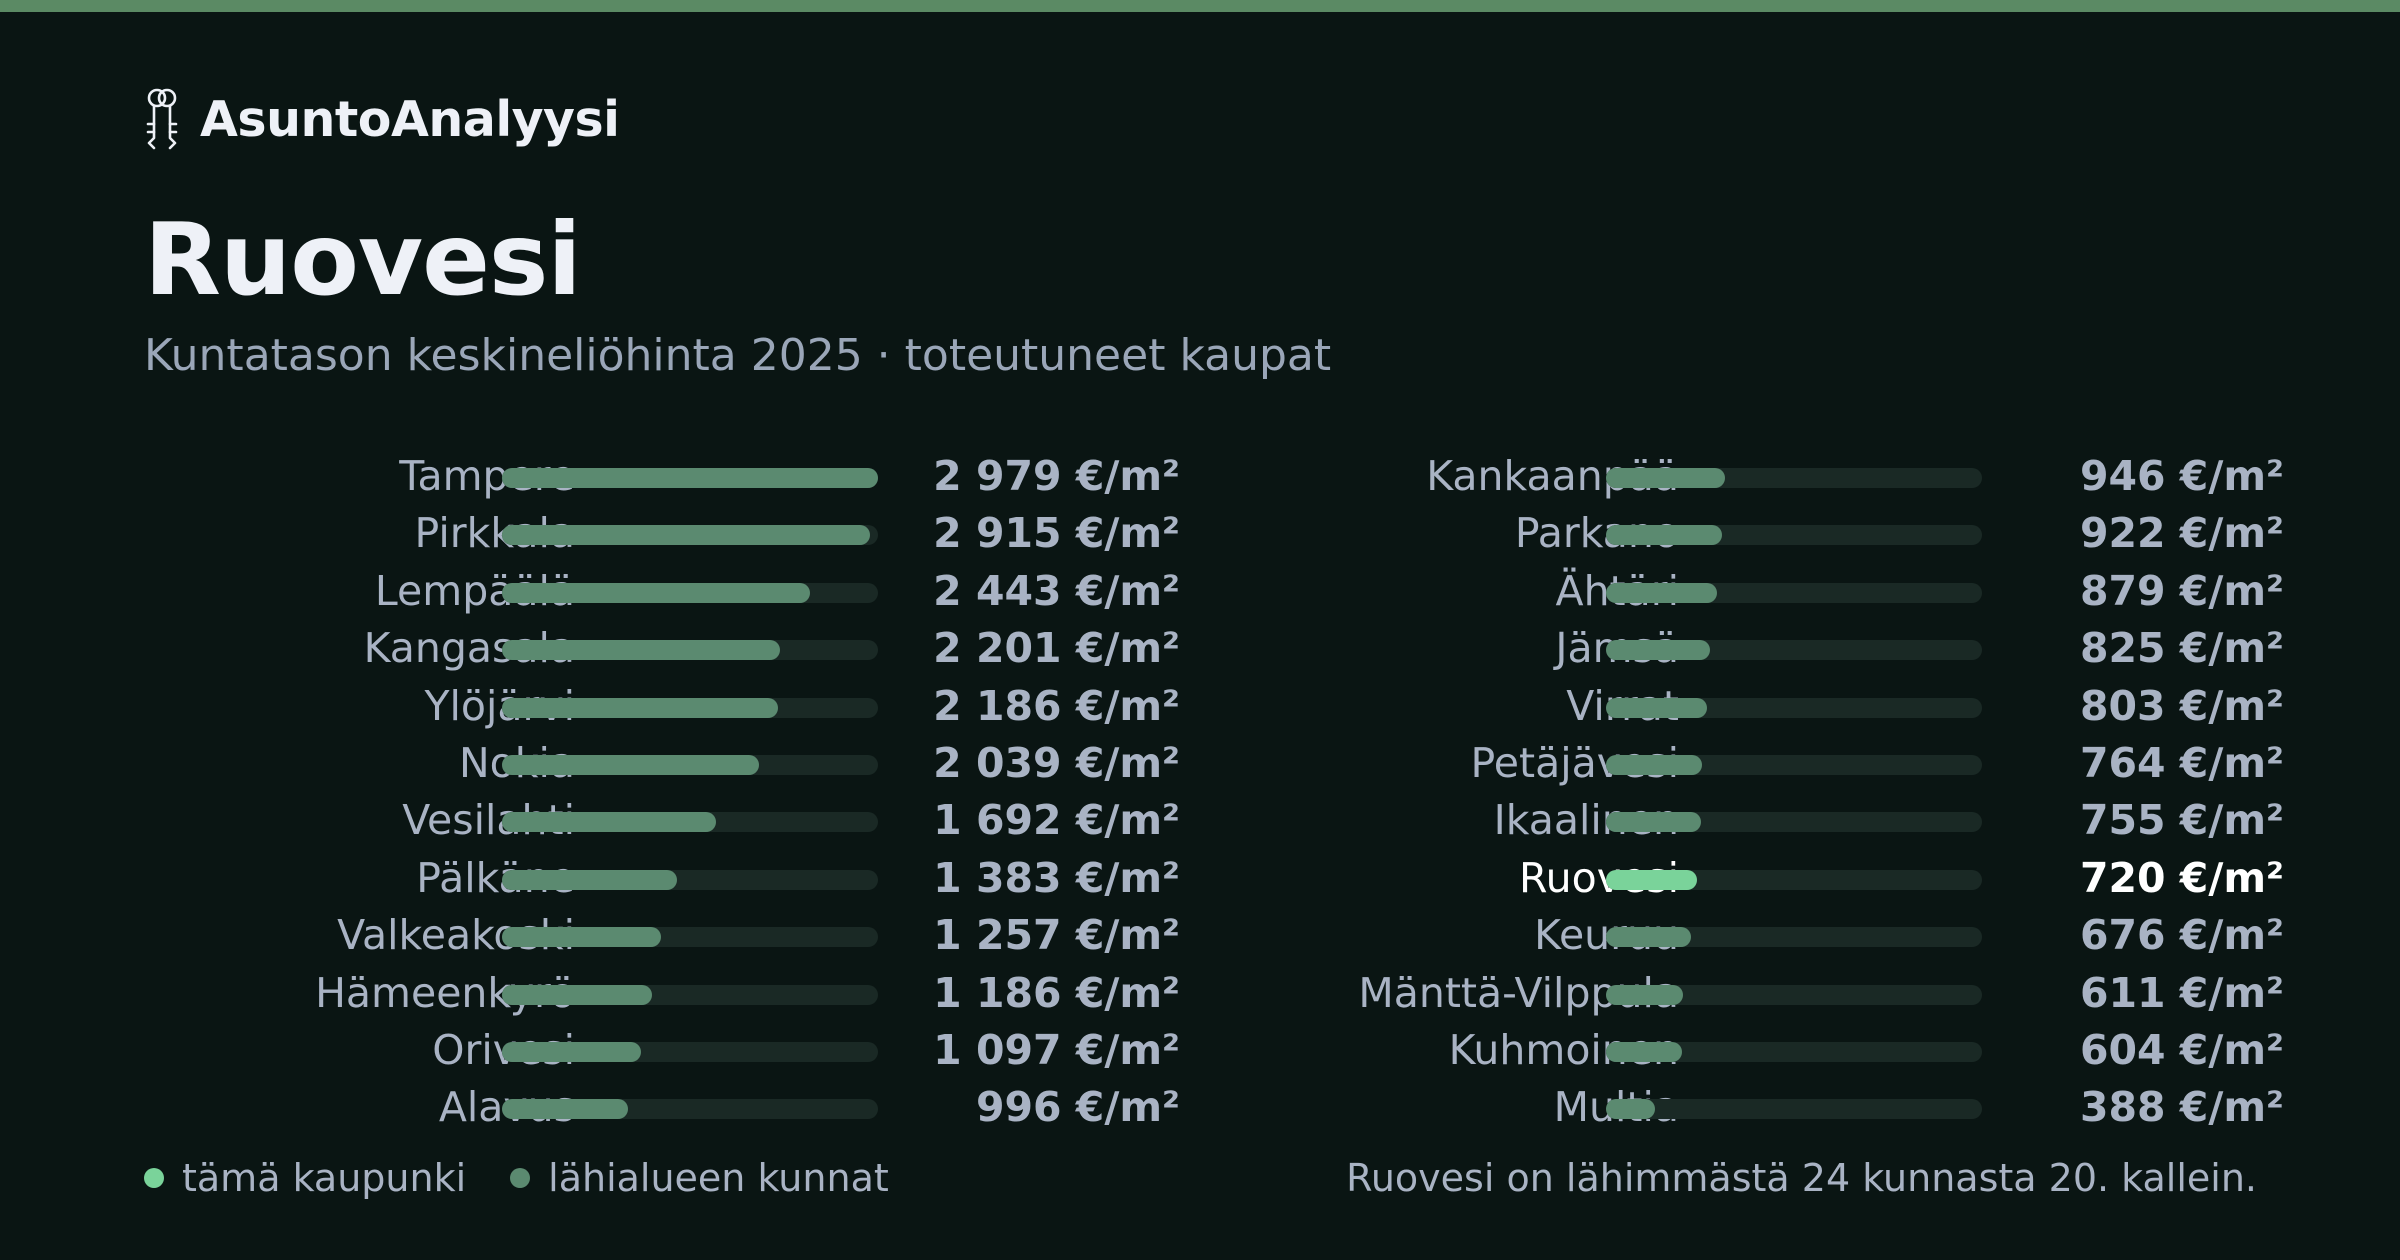  I want to click on bar-value-label: 764 €/m², so click(2181, 762).